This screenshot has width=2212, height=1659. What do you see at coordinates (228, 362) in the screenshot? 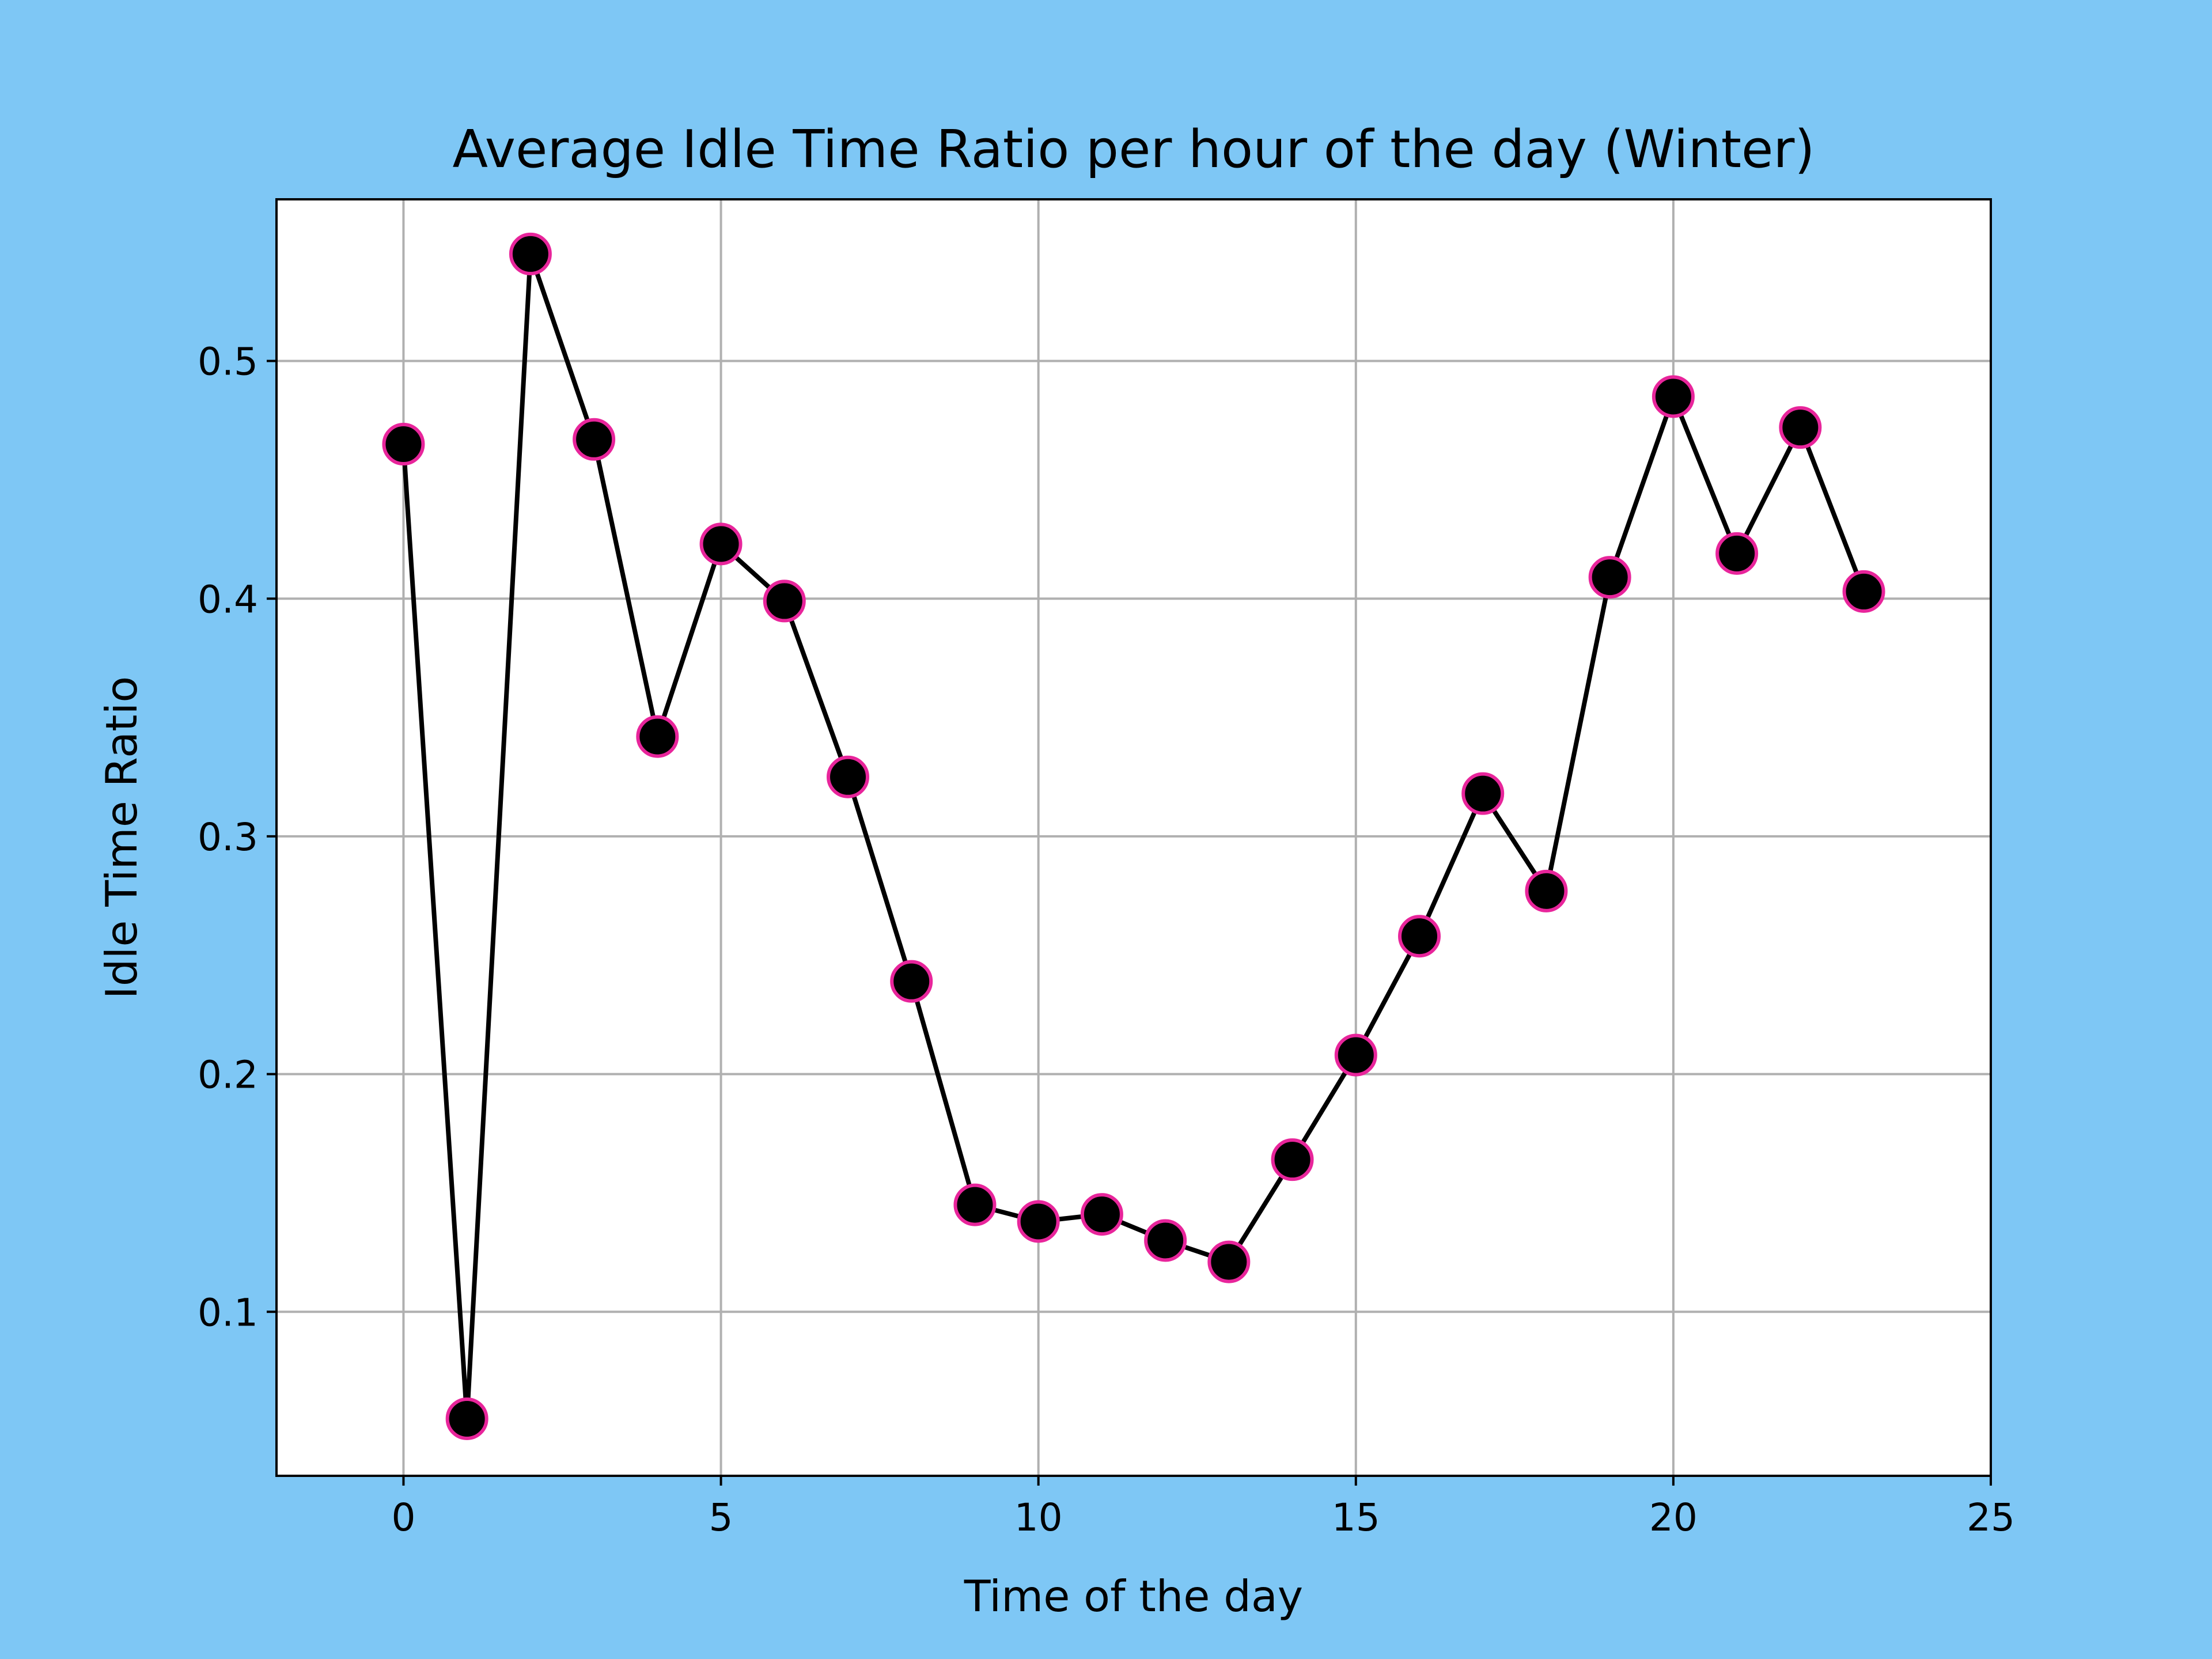
I see `y-tick-label: 0.5` at bounding box center [228, 362].